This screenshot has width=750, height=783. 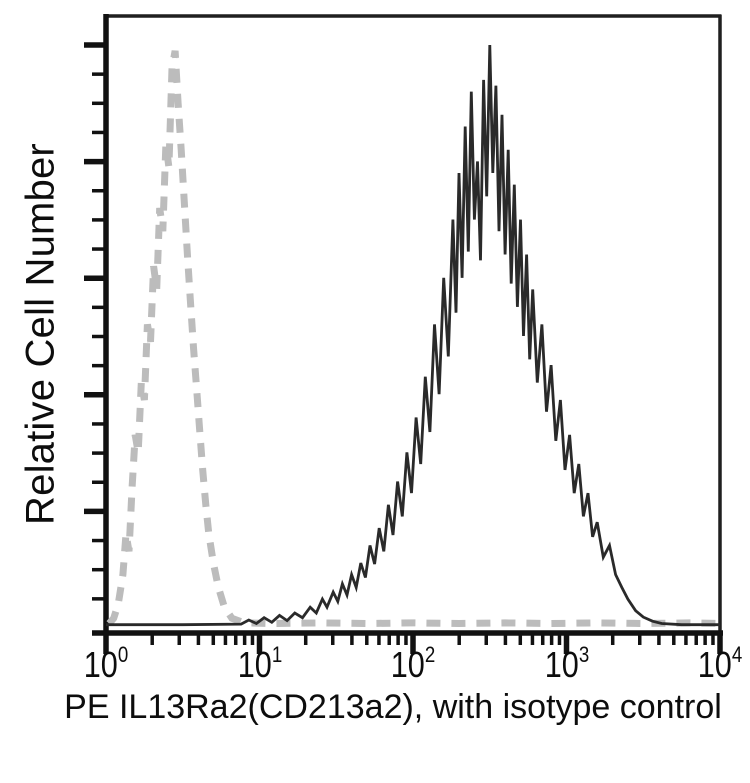 What do you see at coordinates (106, 663) in the screenshot?
I see `x-tick-label-10e0: 10⁰` at bounding box center [106, 663].